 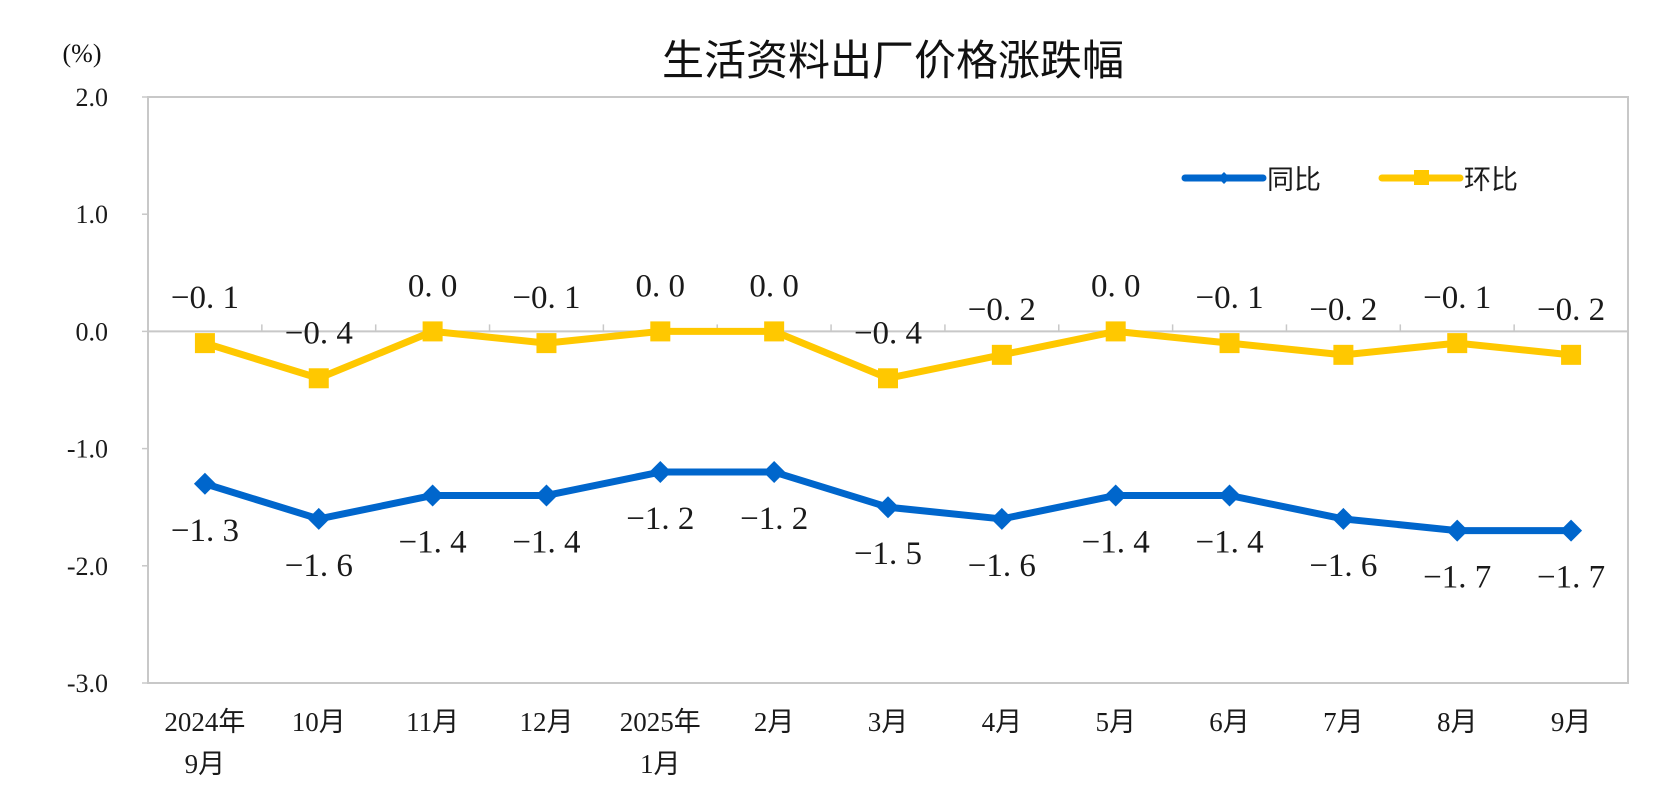 What do you see at coordinates (82, 53) in the screenshot?
I see `y-axis-unit-label: (%)` at bounding box center [82, 53].